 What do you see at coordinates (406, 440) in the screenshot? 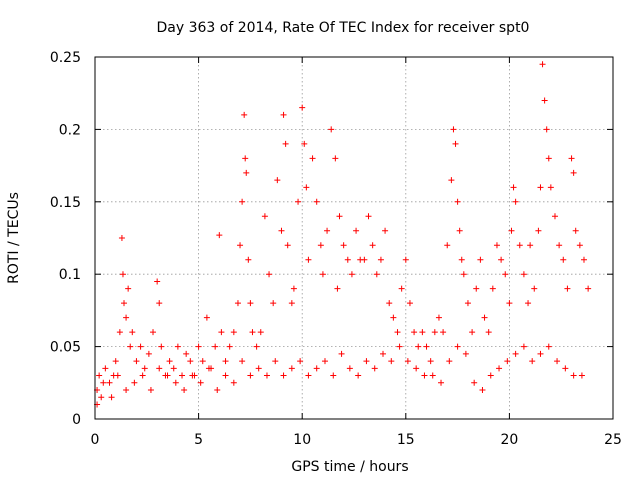
I see `x-tick-label: 15` at bounding box center [406, 440].